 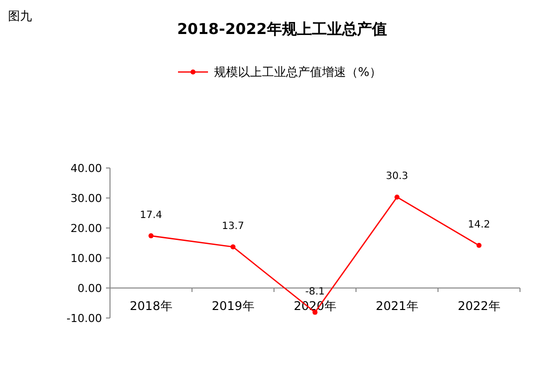 I want to click on y-tick-label: 20.00, so click(x=86, y=228).